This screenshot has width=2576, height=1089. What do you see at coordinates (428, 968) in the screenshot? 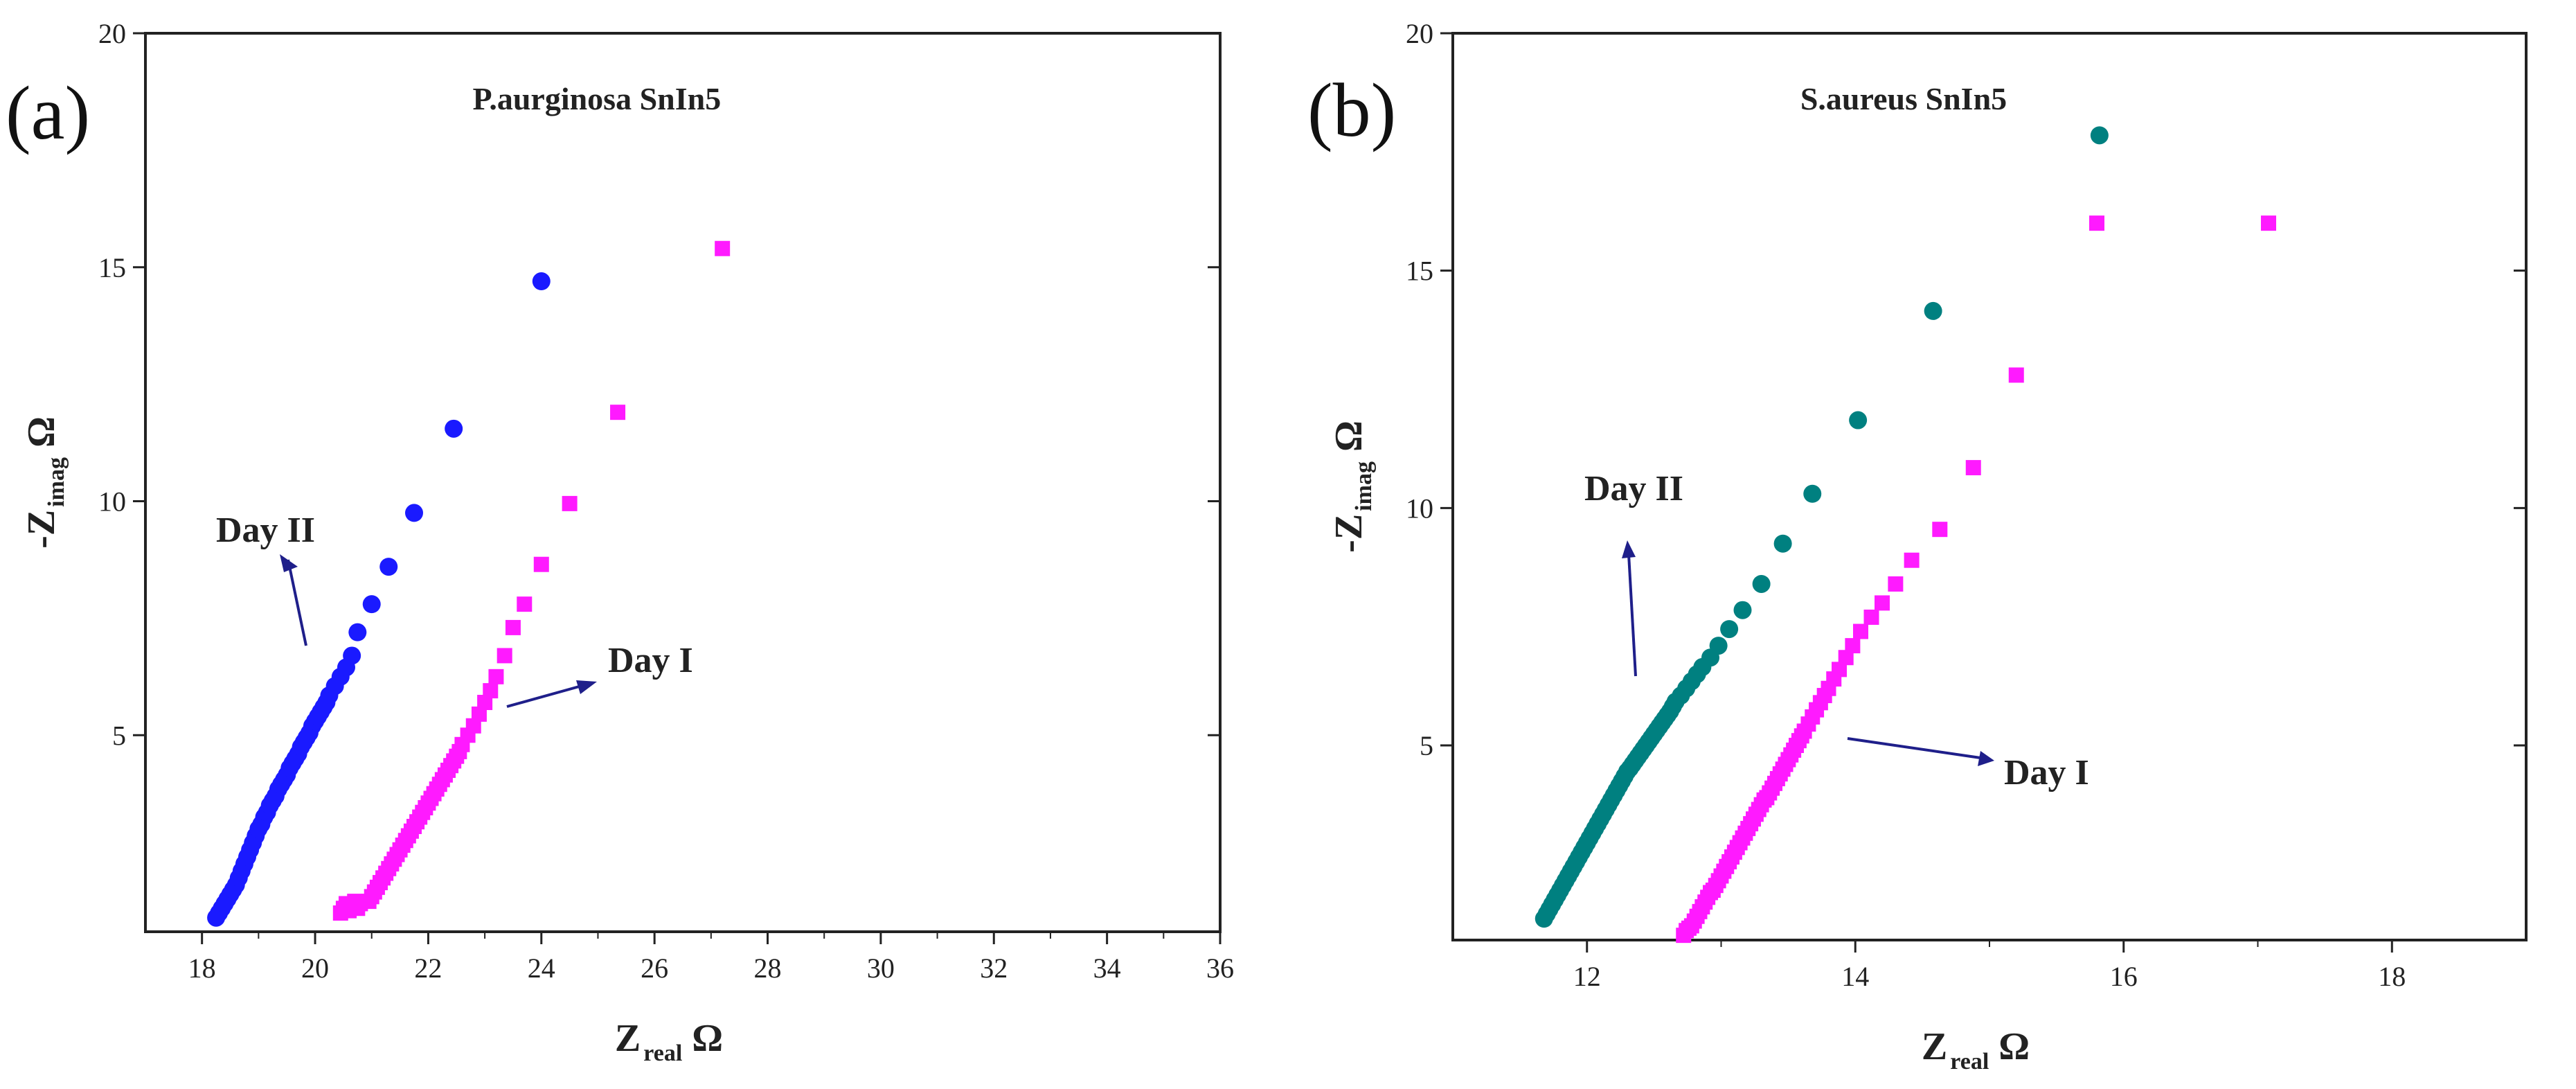
I see `x-tick-label-a-2: 22` at bounding box center [428, 968].